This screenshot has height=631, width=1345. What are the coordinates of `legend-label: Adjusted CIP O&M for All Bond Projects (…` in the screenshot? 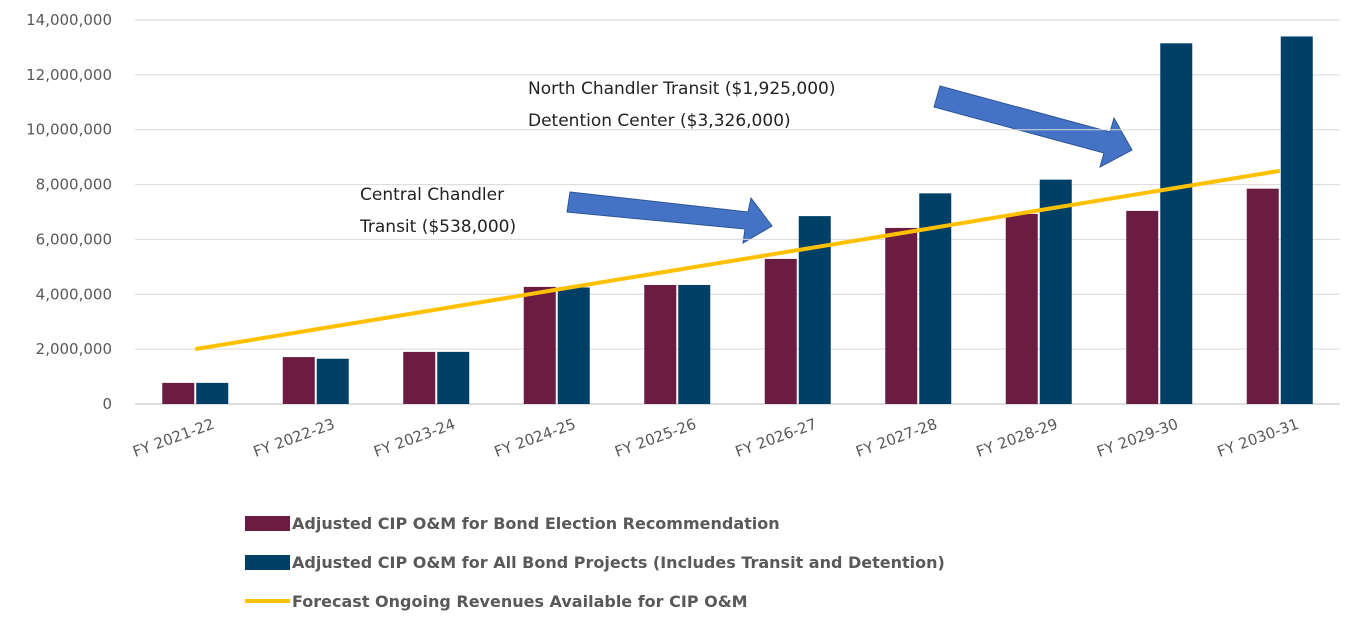 It's located at (618, 562).